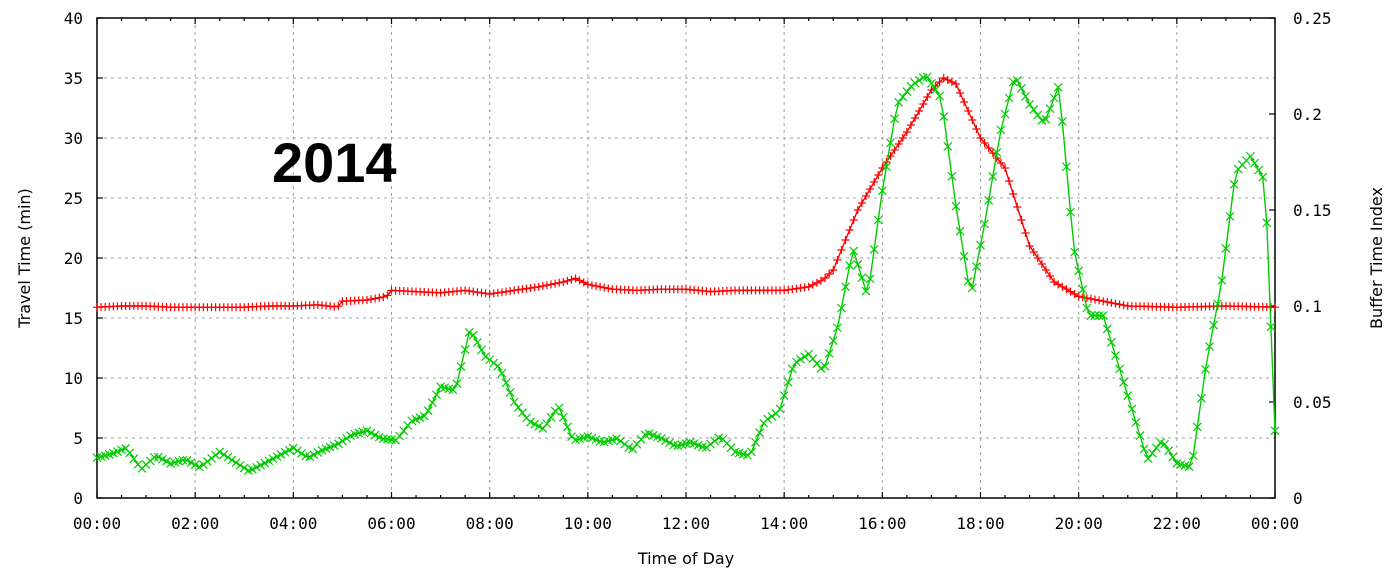 The width and height of the screenshot is (1399, 570). Describe the element at coordinates (490, 523) in the screenshot. I see `x-tick-label: 08:00` at that location.